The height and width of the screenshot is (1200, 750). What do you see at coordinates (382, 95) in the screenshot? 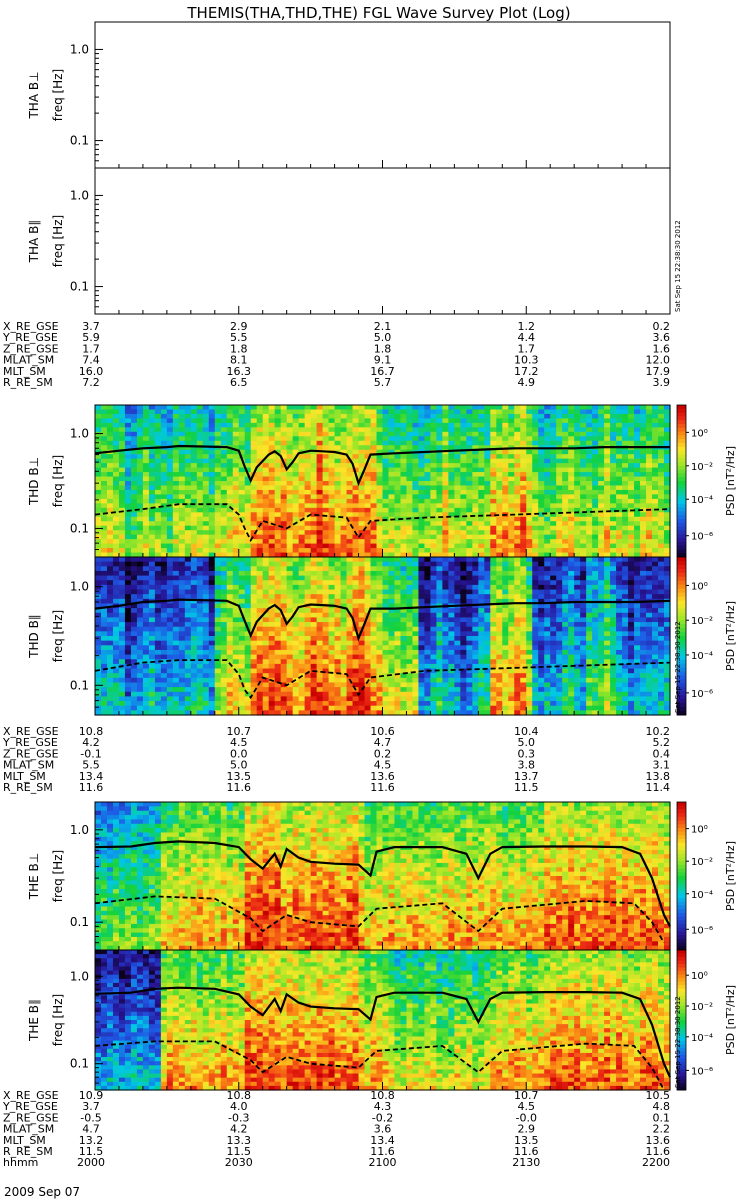
I see `panel-frame` at bounding box center [382, 95].